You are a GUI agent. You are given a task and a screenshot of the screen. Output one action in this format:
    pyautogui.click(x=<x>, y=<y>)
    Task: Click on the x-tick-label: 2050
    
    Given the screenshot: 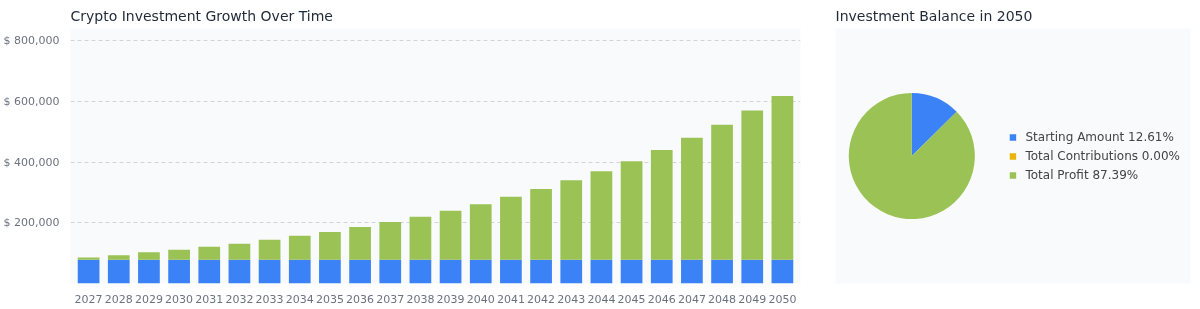 What is the action you would take?
    pyautogui.click(x=782, y=299)
    